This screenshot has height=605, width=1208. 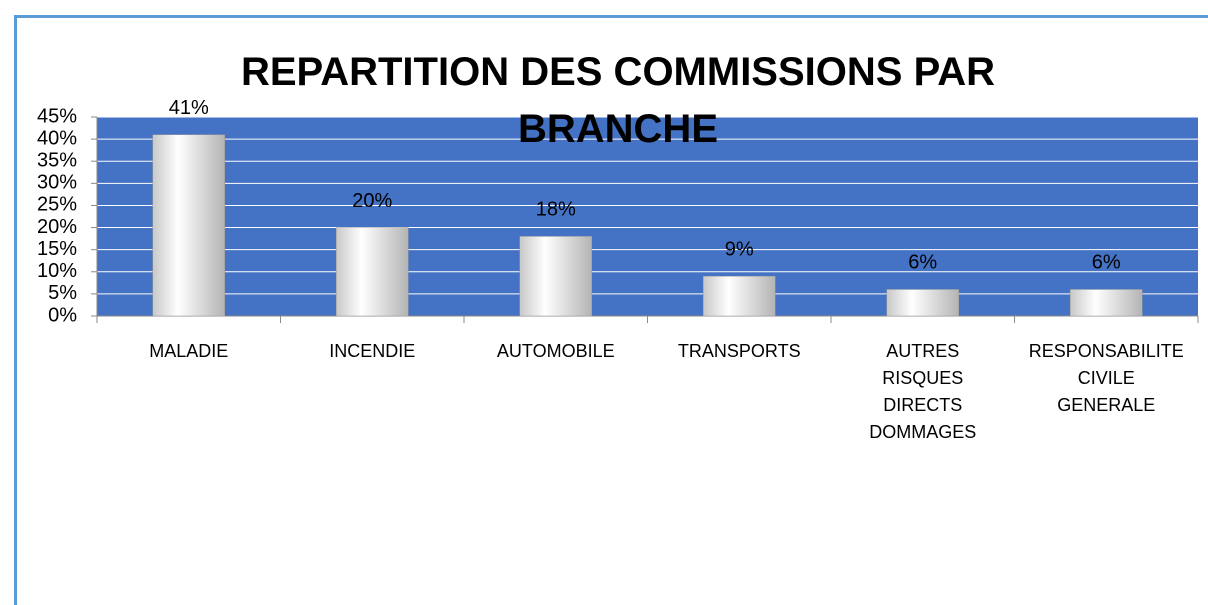 What do you see at coordinates (1106, 378) in the screenshot?
I see `x-tick-label: RESPONSABILITE CIVILE GENERALE` at bounding box center [1106, 378].